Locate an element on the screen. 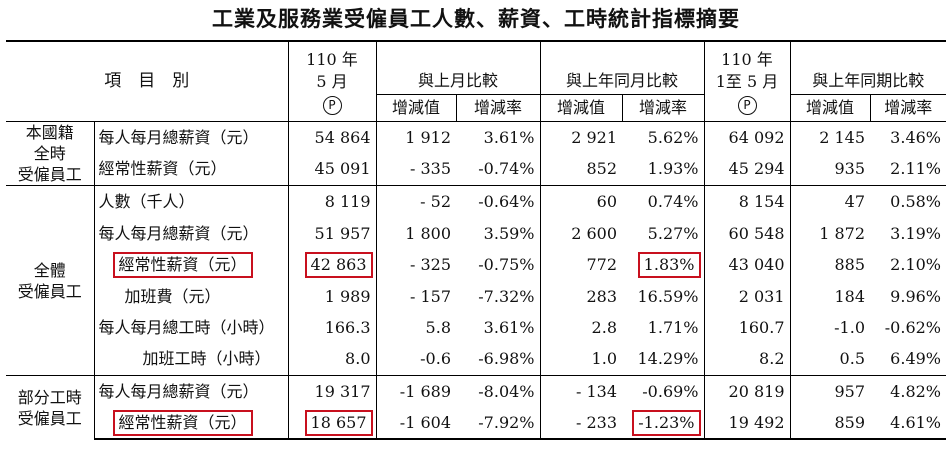  data-cell: 14.29% is located at coordinates (663, 359).